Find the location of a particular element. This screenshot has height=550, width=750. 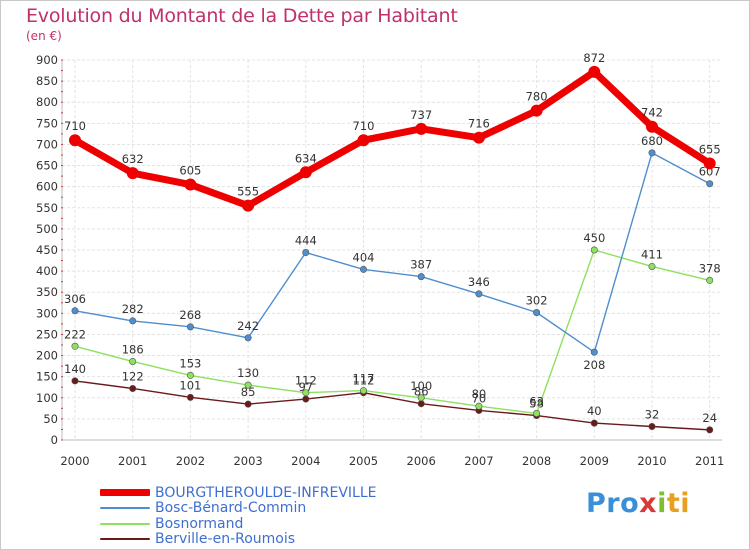

data-label: 222 is located at coordinates (75, 334).